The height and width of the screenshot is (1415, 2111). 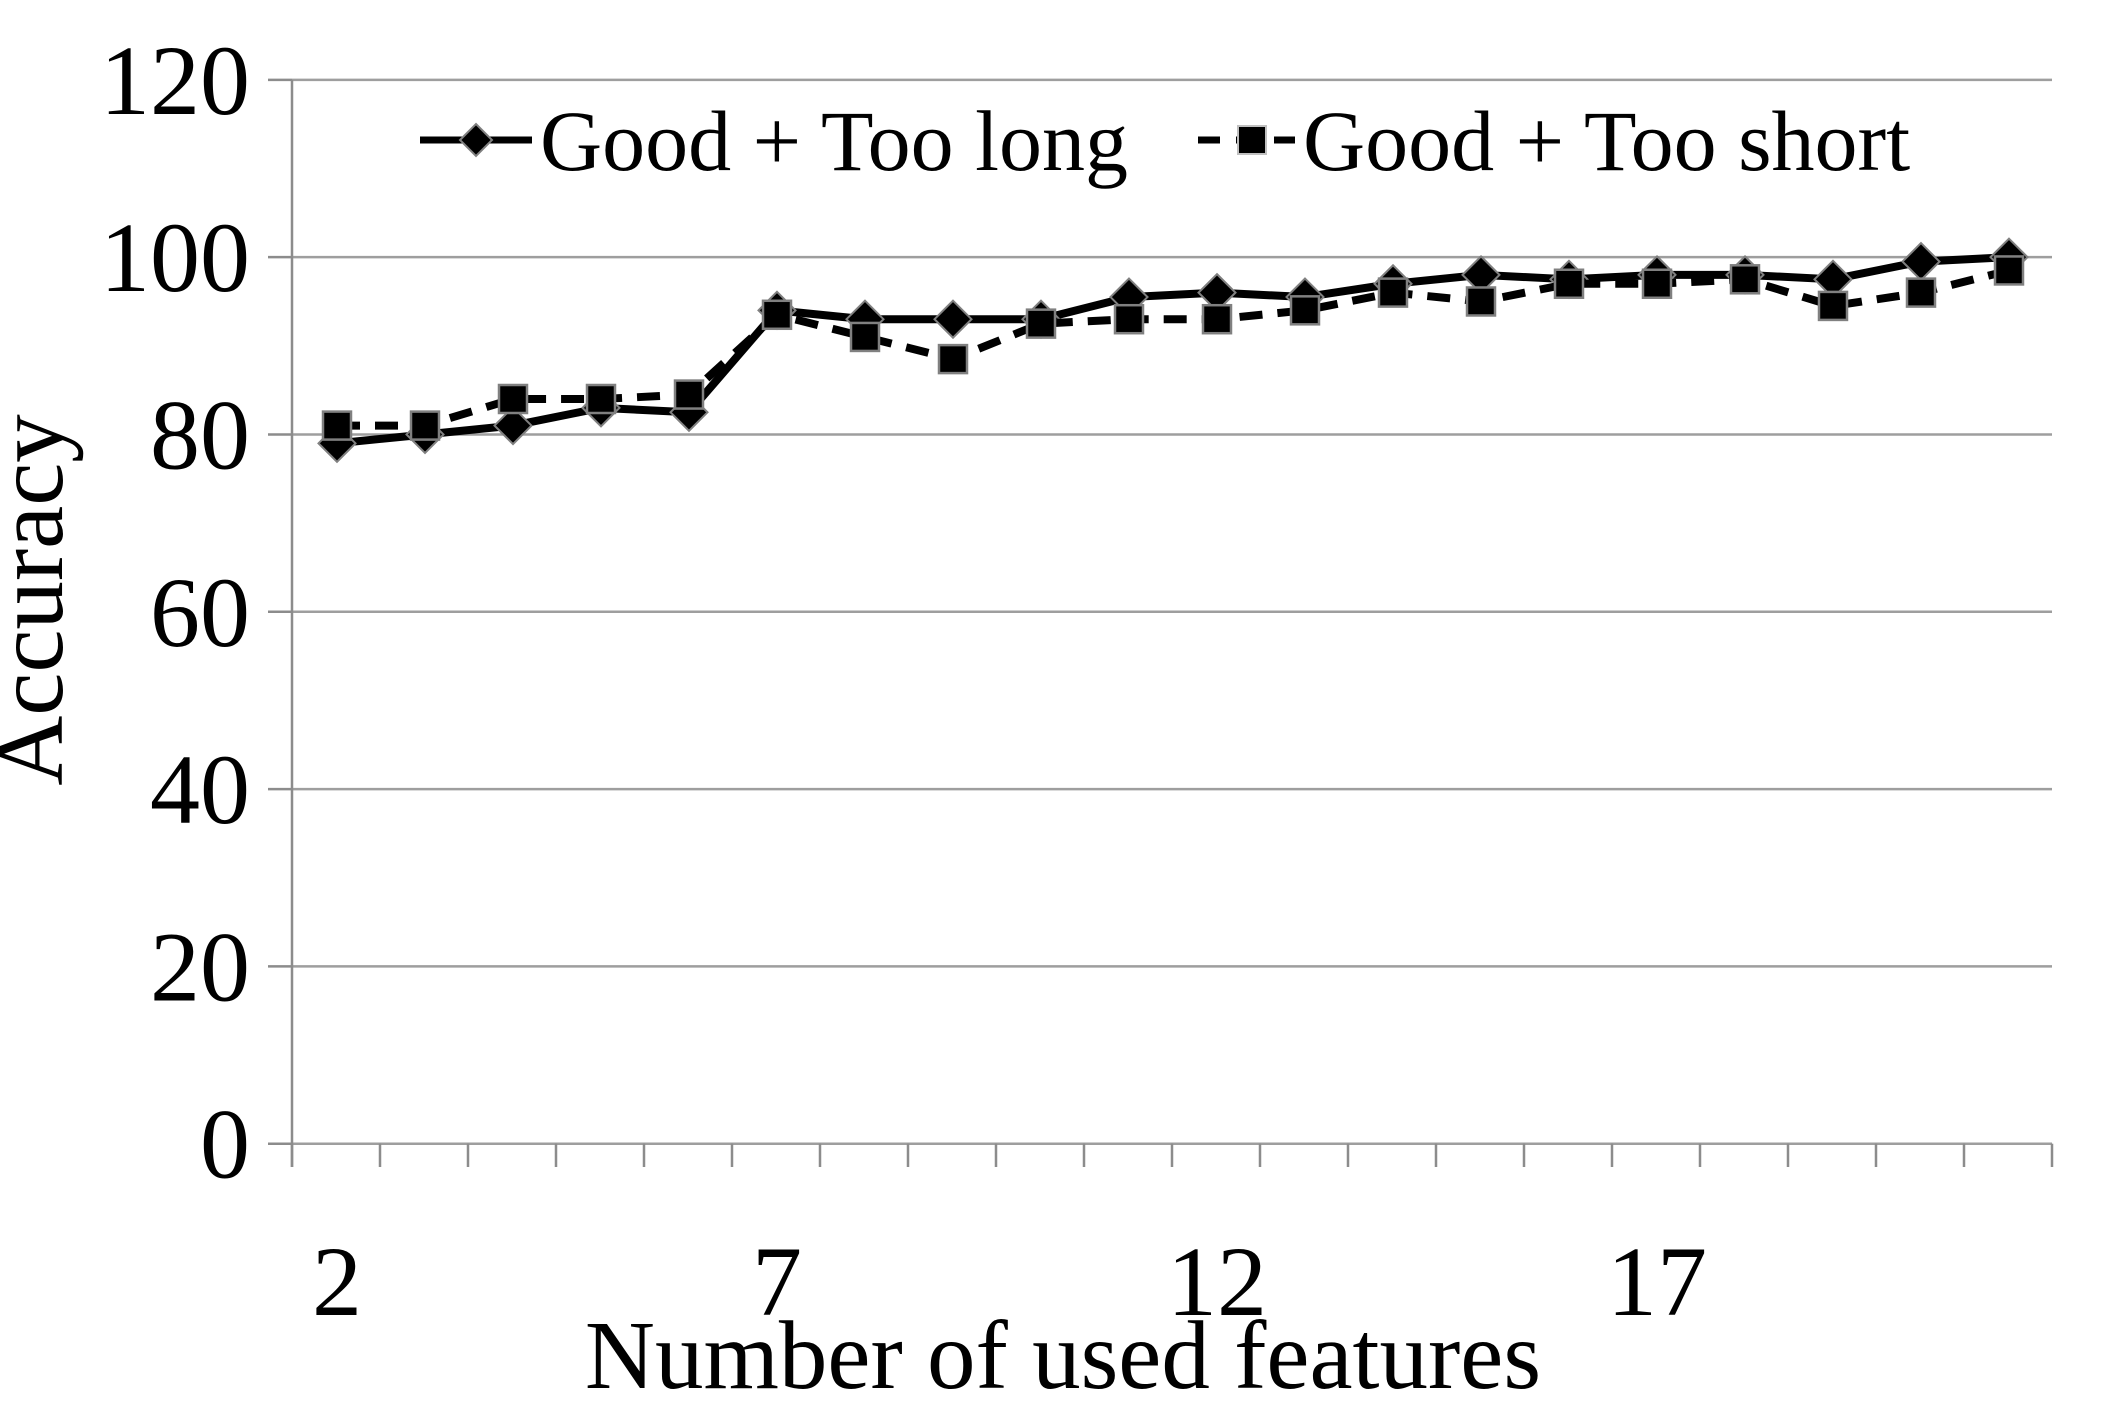 I want to click on series-layer, so click(x=1173, y=350).